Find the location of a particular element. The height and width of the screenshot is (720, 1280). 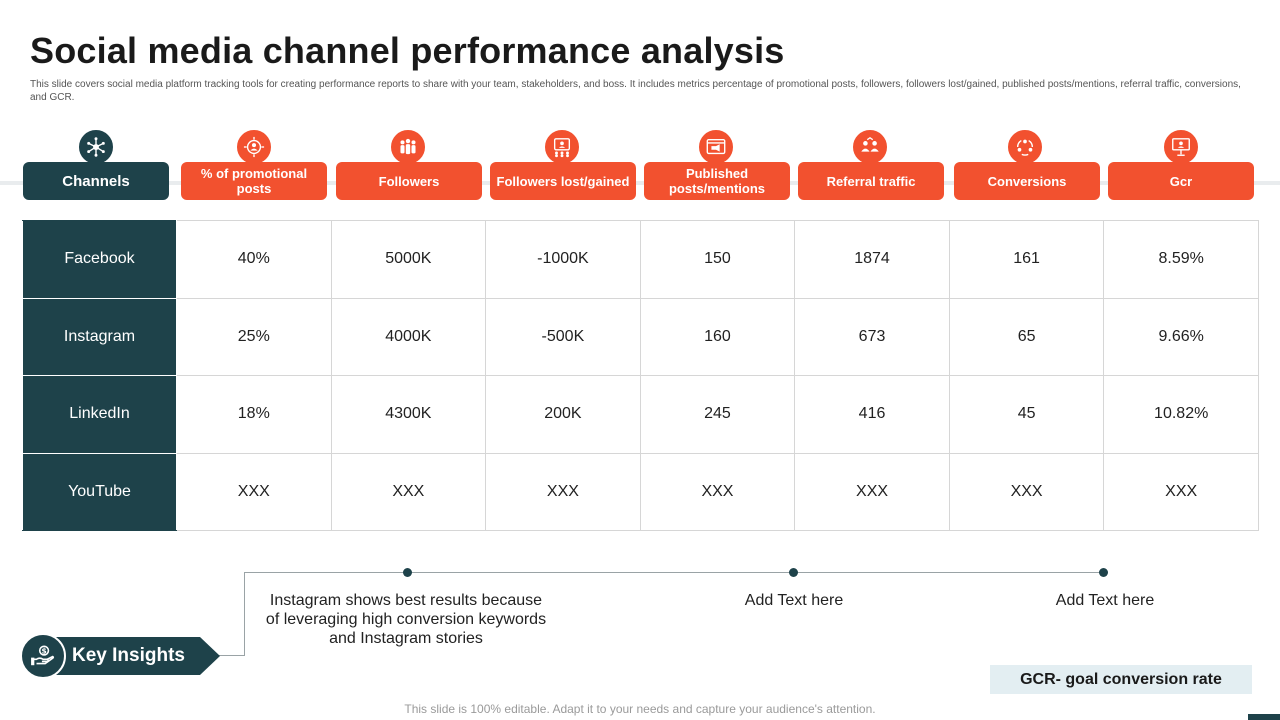

table-cell: 45 is located at coordinates (1026, 414).